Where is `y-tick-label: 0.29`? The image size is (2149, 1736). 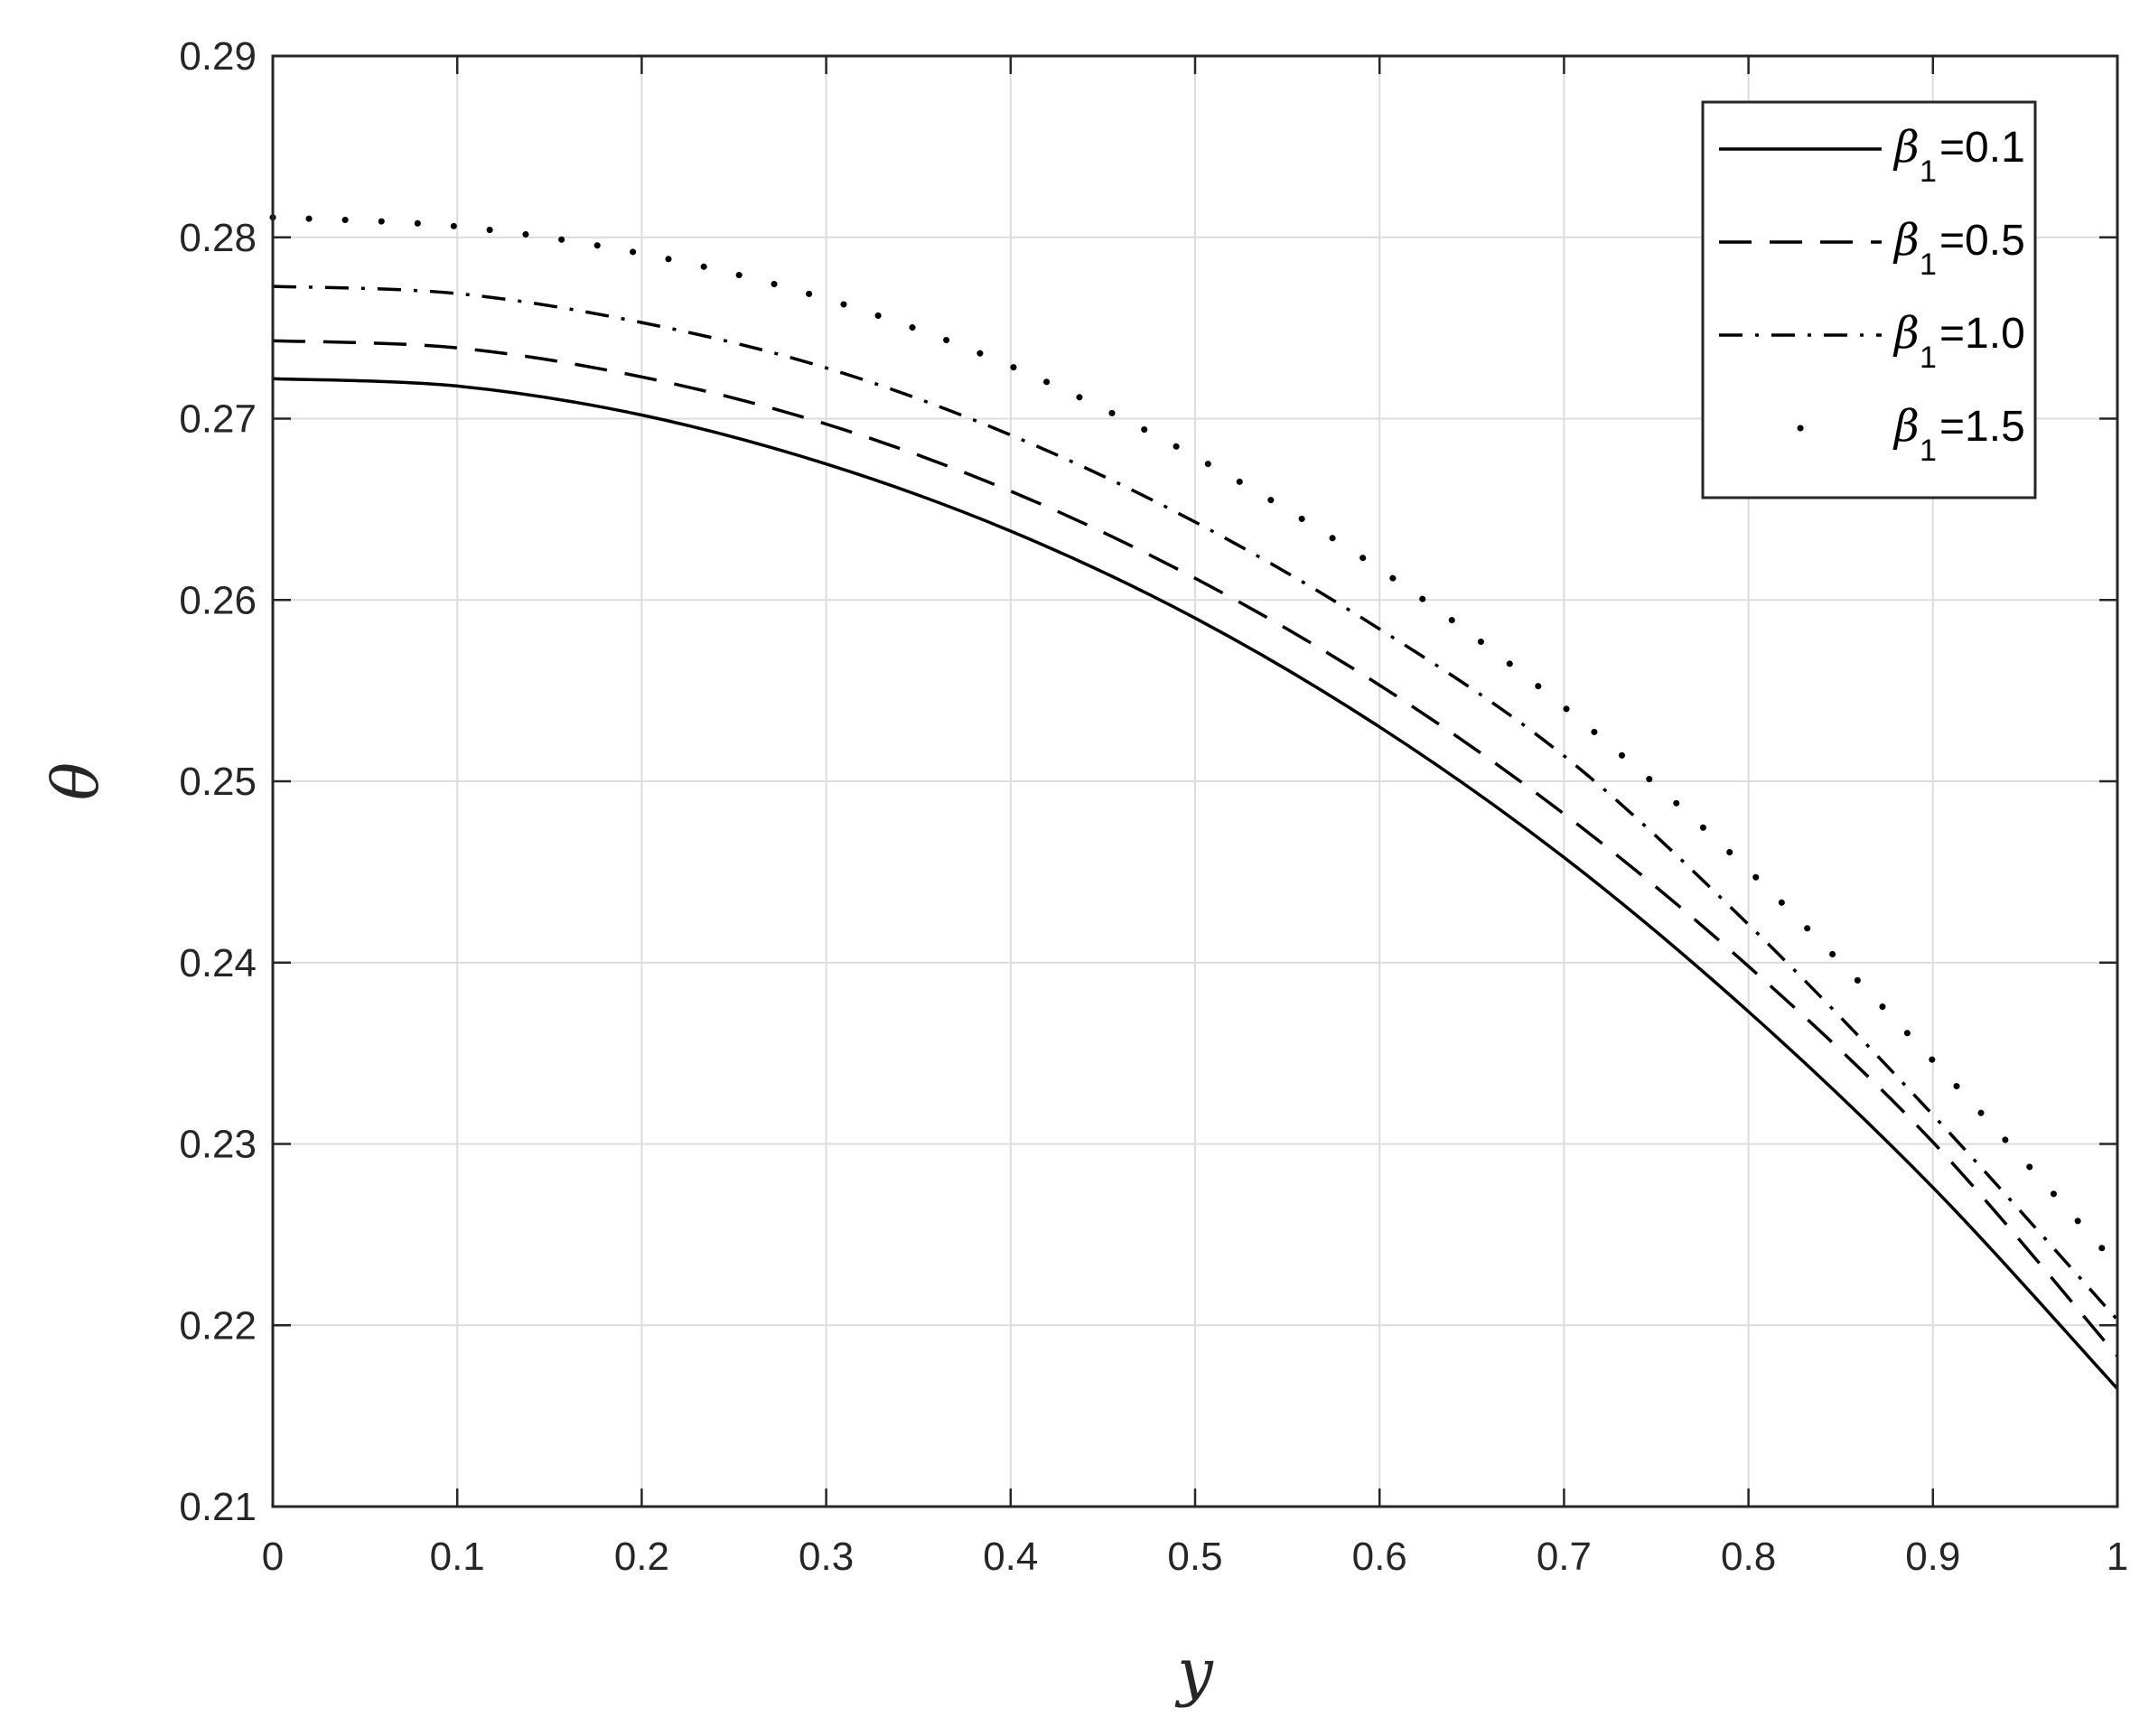
y-tick-label: 0.29 is located at coordinates (218, 56).